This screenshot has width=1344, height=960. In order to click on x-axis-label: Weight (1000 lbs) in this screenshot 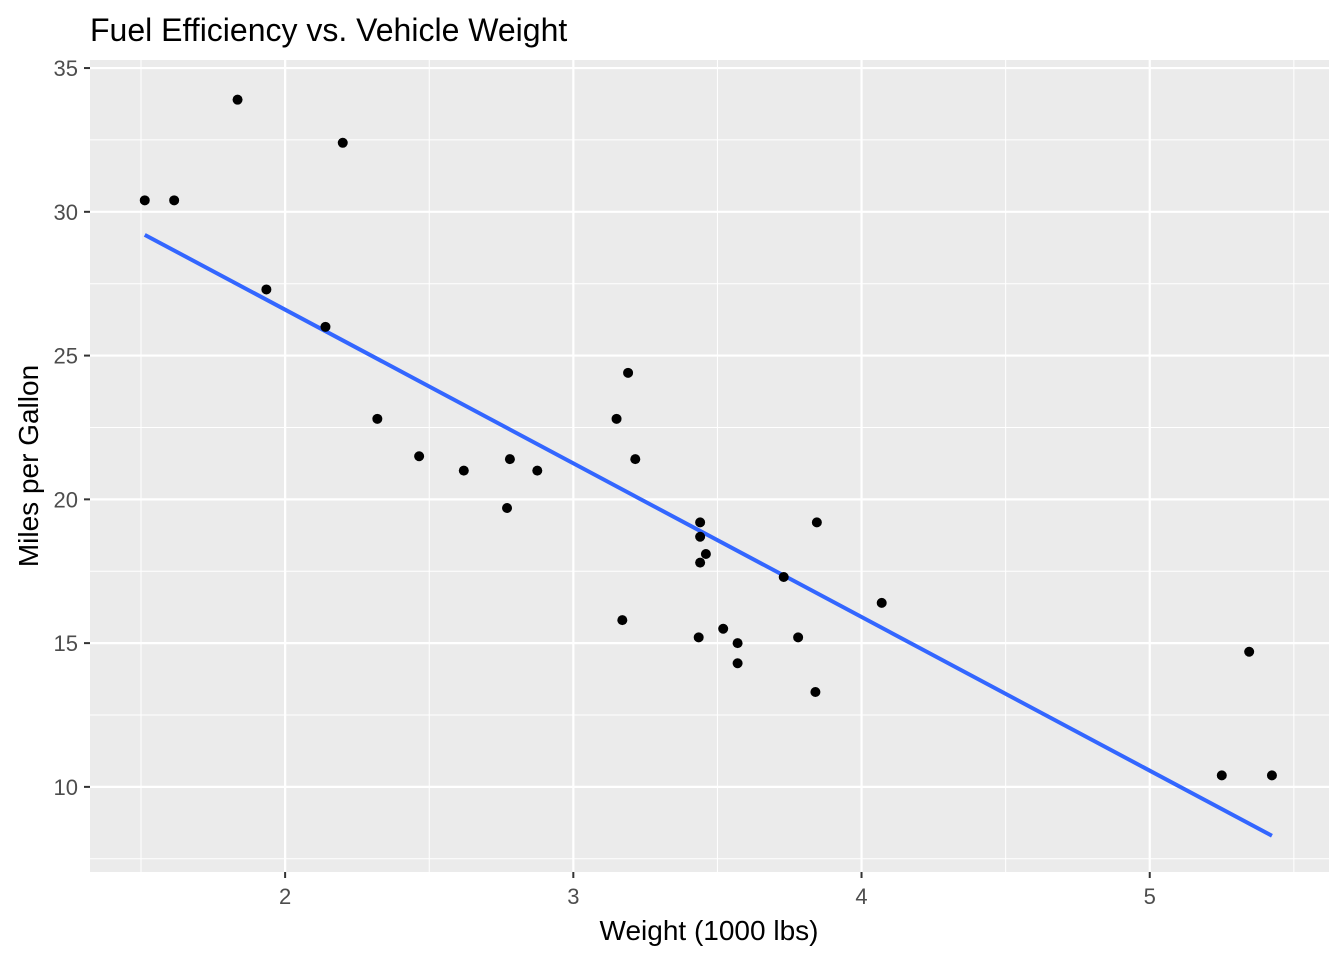, I will do `click(709, 930)`.